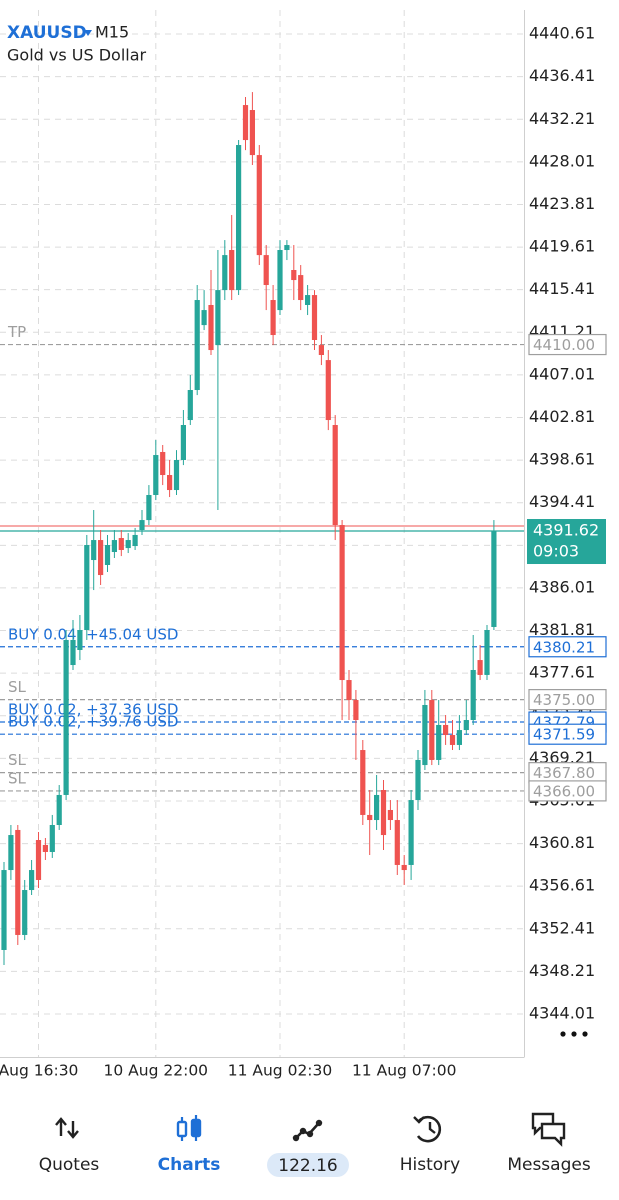  I want to click on y-tick-label: 4398.61, so click(562, 459).